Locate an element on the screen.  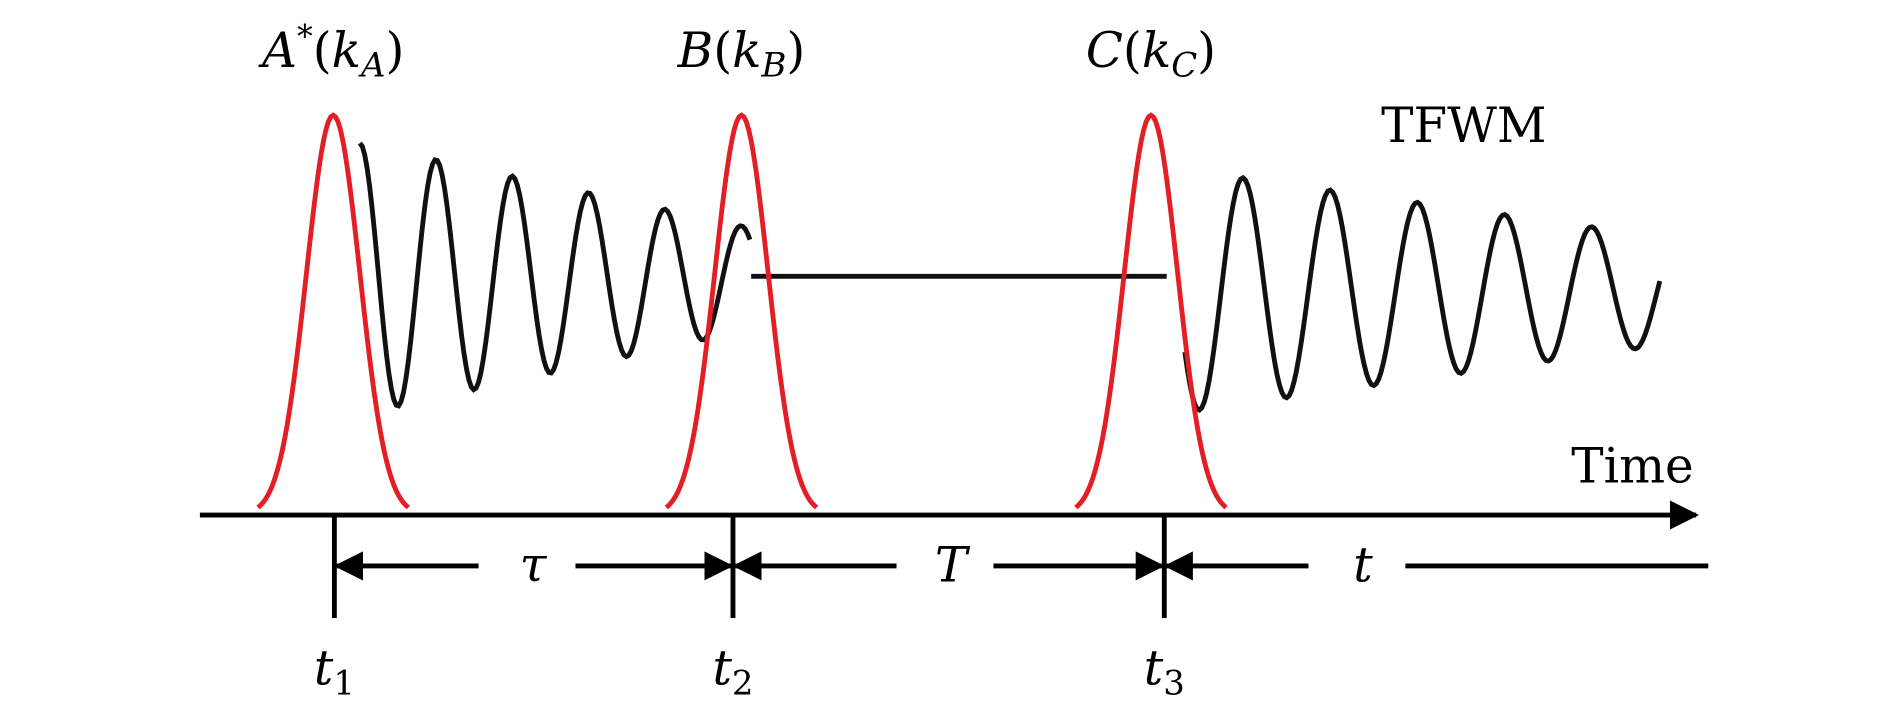
time-label: t2 is located at coordinates (732, 672).